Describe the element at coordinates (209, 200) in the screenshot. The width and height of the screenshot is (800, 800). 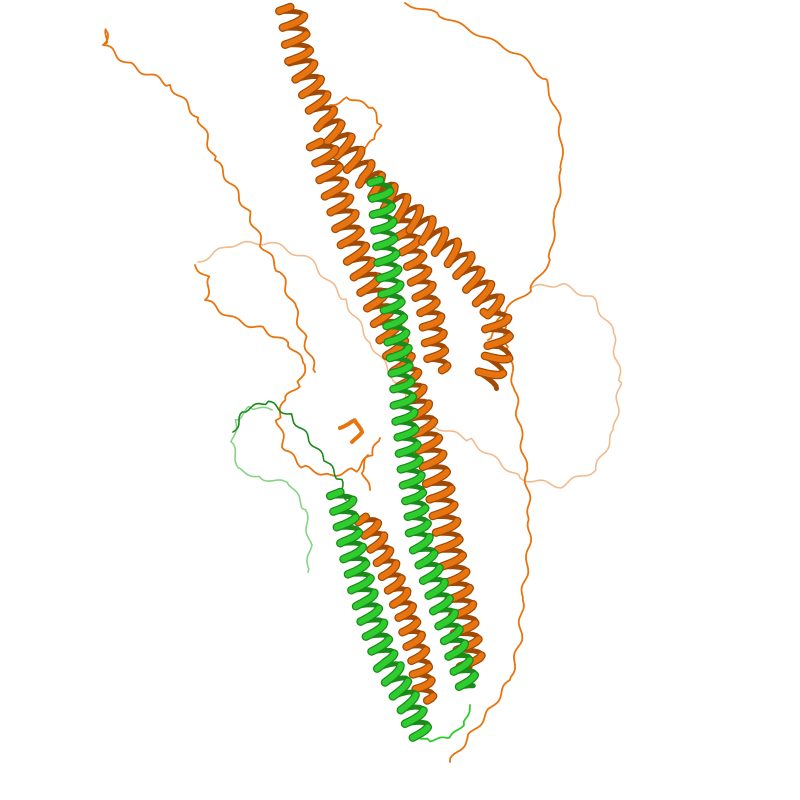
I see `loop-n-terminal` at that location.